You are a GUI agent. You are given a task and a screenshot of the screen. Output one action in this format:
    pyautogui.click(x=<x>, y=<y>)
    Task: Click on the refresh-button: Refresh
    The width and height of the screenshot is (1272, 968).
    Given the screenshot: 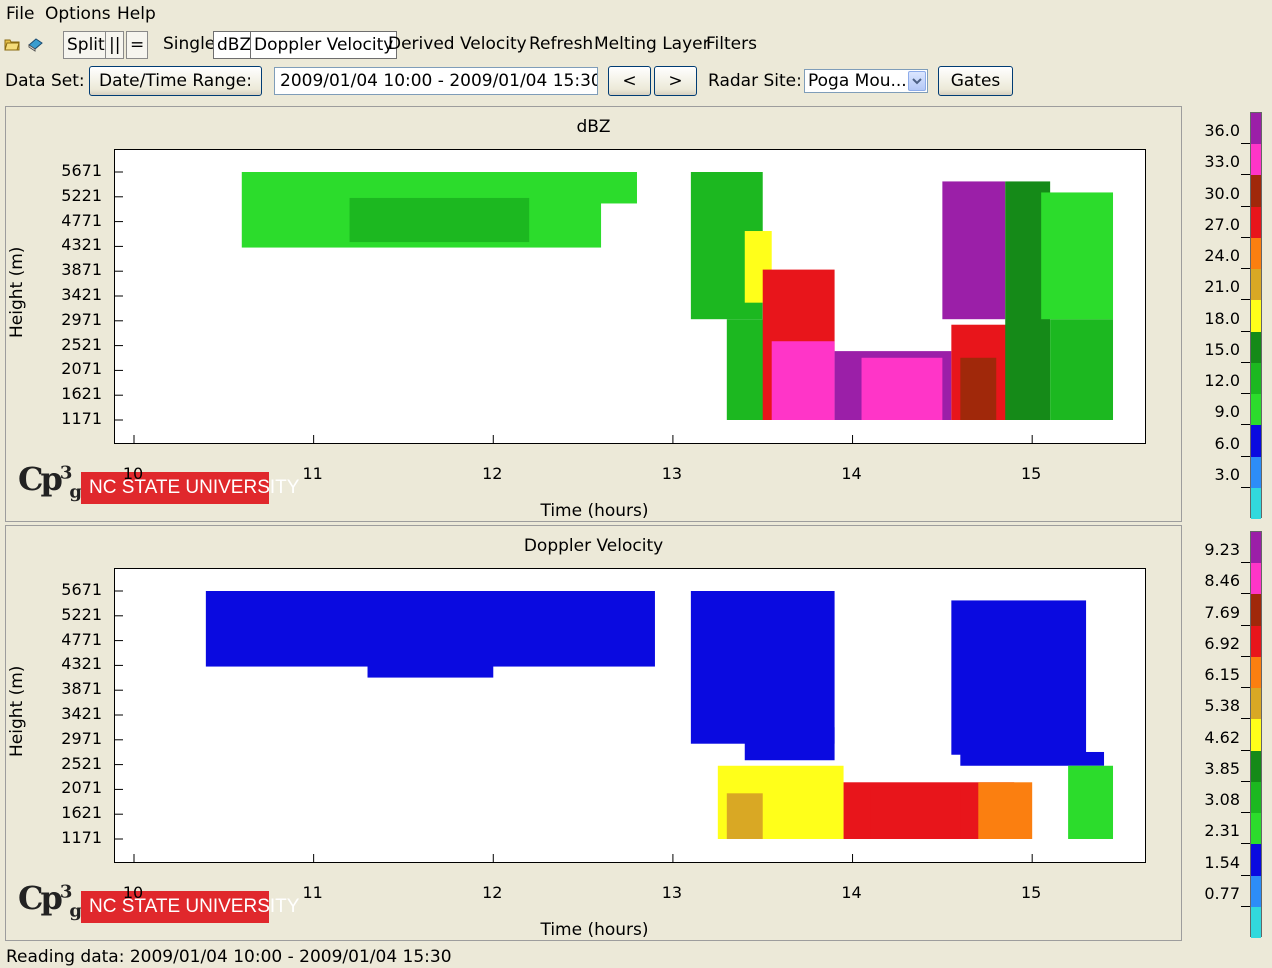 What is the action you would take?
    pyautogui.click(x=561, y=44)
    